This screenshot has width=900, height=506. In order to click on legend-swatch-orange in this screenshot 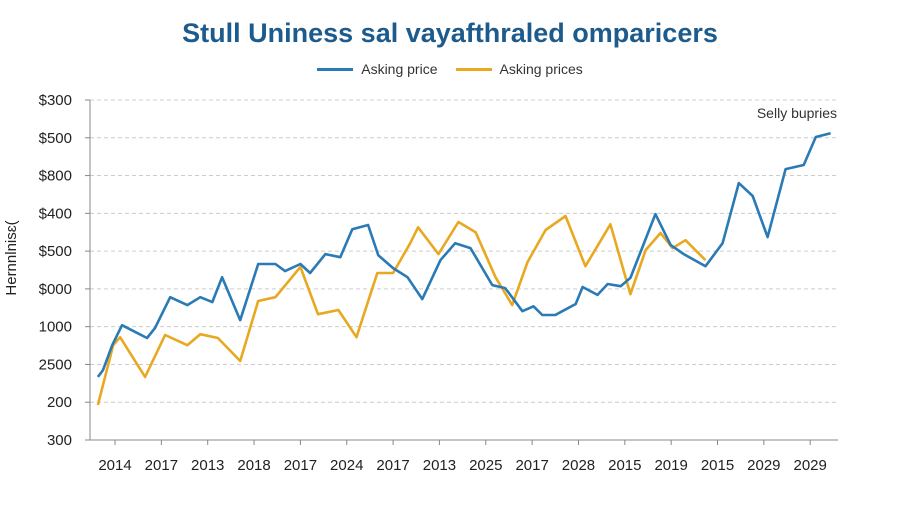, I will do `click(473, 69)`.